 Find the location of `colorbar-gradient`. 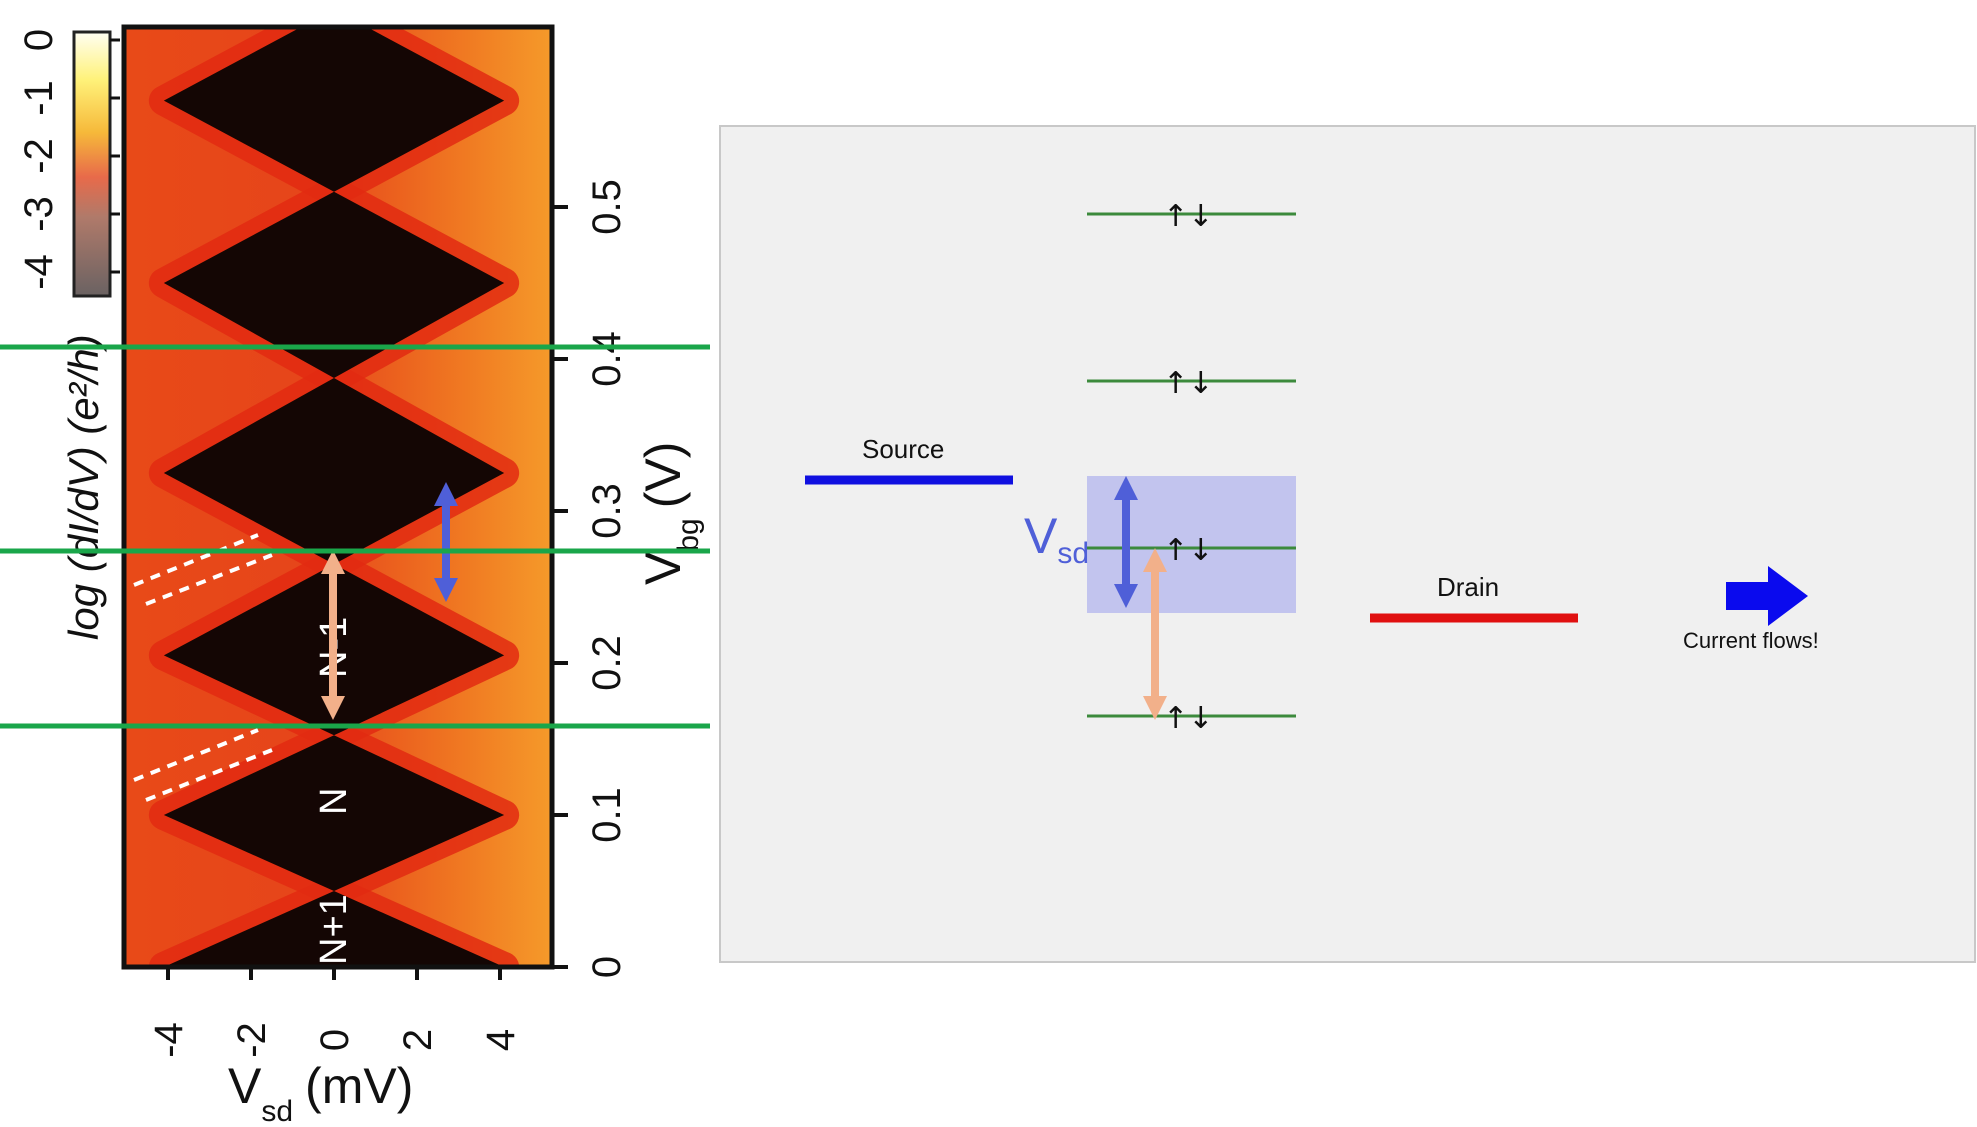

colorbar-gradient is located at coordinates (92, 164).